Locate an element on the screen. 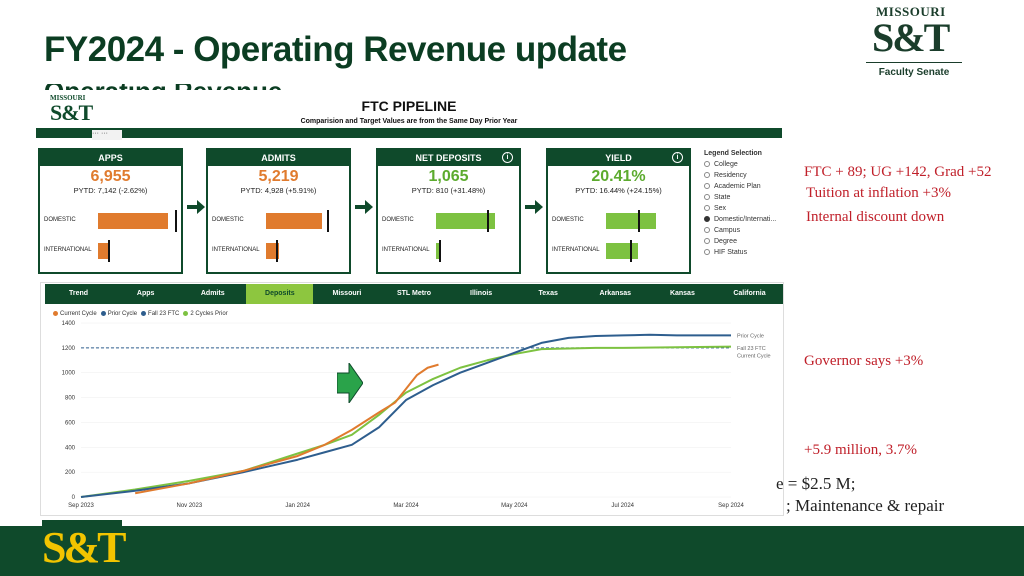 Image resolution: width=1024 pixels, height=576 pixels. tab-deposits: Deposits is located at coordinates (280, 294).